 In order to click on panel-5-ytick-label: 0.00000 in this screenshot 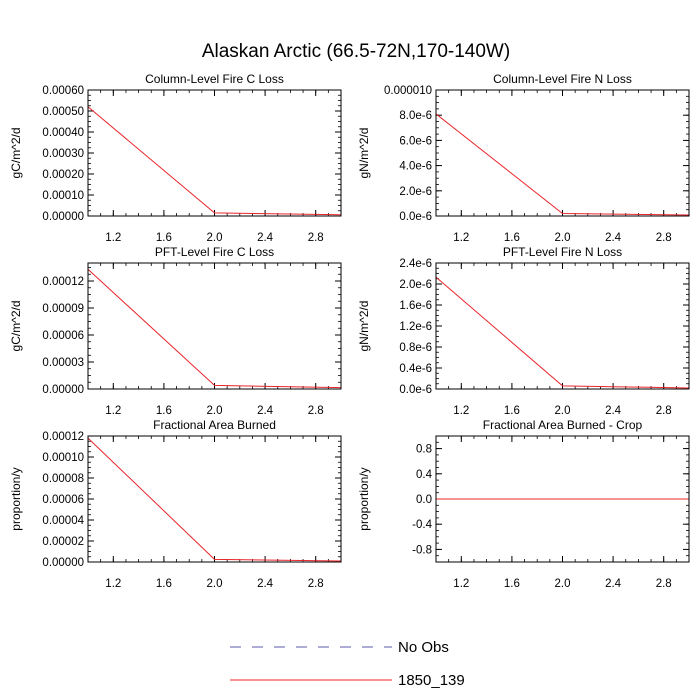, I will do `click(63, 563)`.